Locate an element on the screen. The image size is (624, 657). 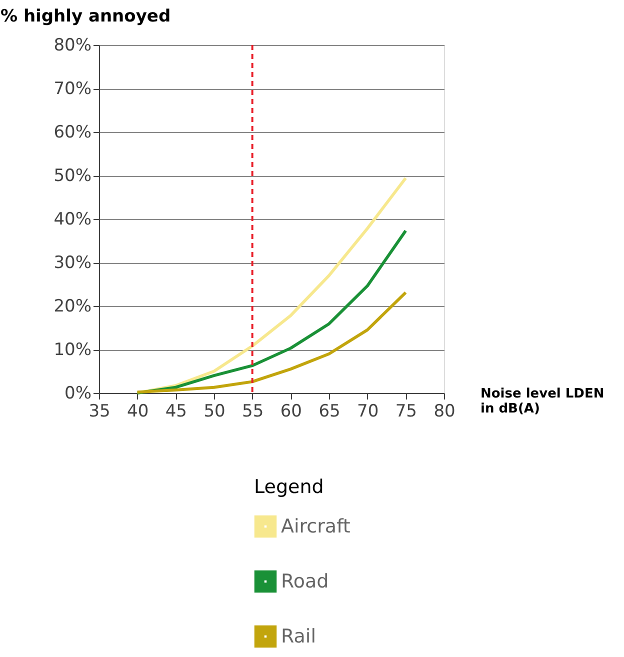
legend-label: Road is located at coordinates (305, 581).